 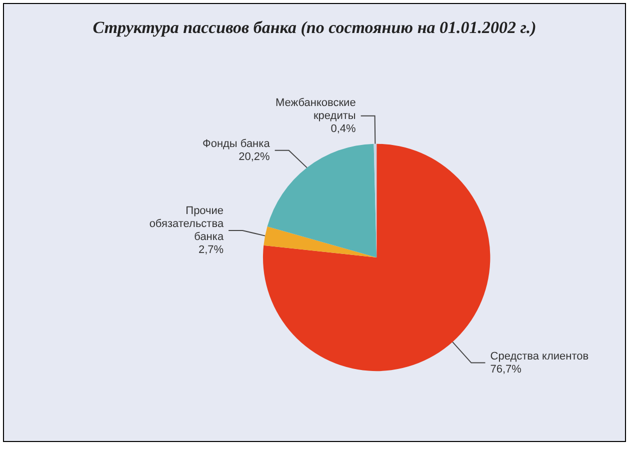 What do you see at coordinates (343, 128) in the screenshot?
I see `data-label: 0,4%` at bounding box center [343, 128].